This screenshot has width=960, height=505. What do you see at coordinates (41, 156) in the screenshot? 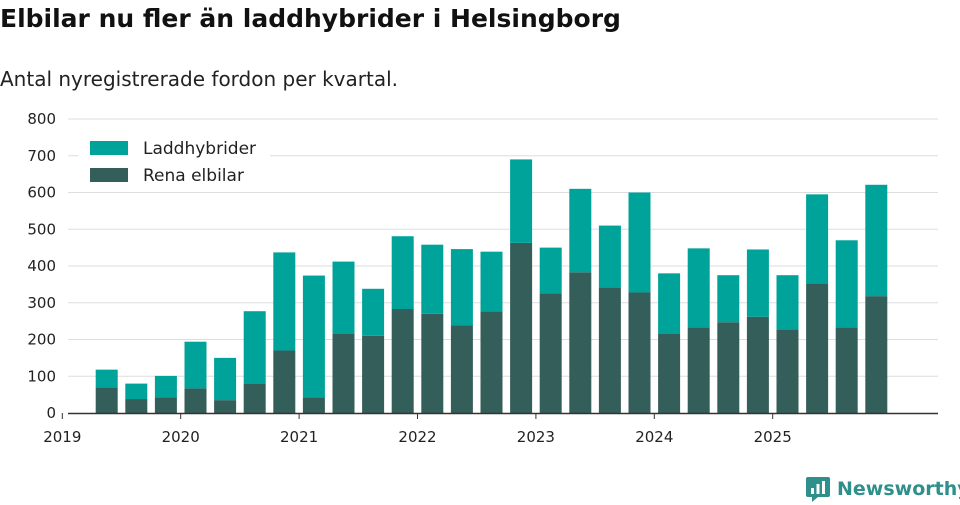
I see `y-tick-label: 700` at bounding box center [41, 156].